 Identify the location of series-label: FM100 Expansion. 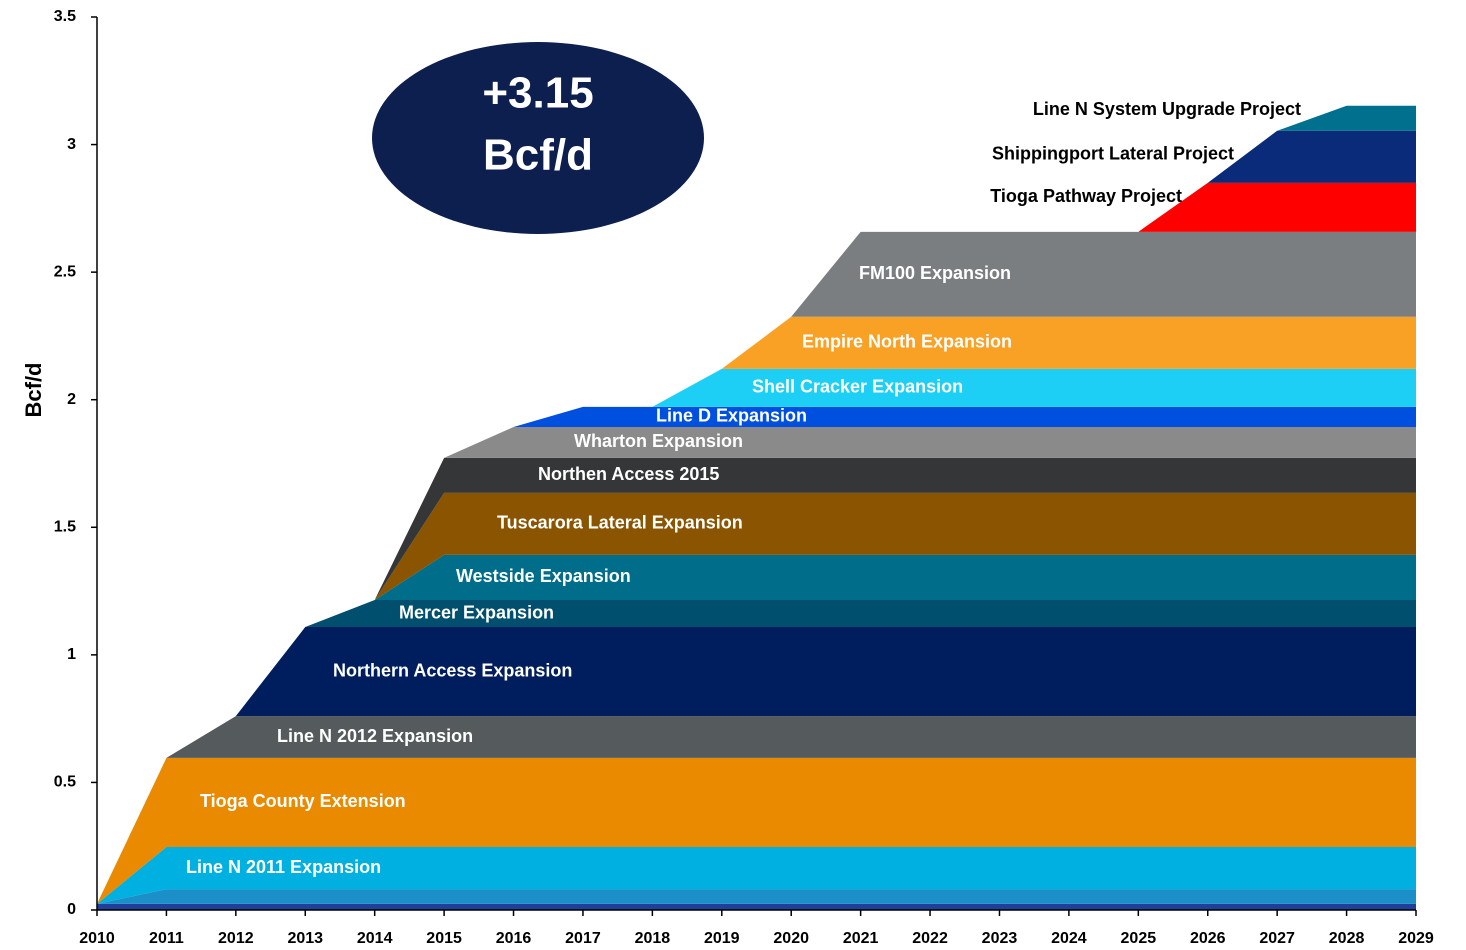
(935, 273).